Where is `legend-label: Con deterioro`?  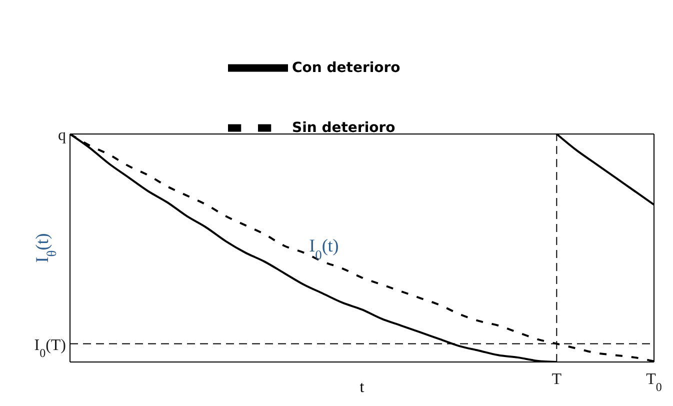 legend-label: Con deterioro is located at coordinates (346, 68).